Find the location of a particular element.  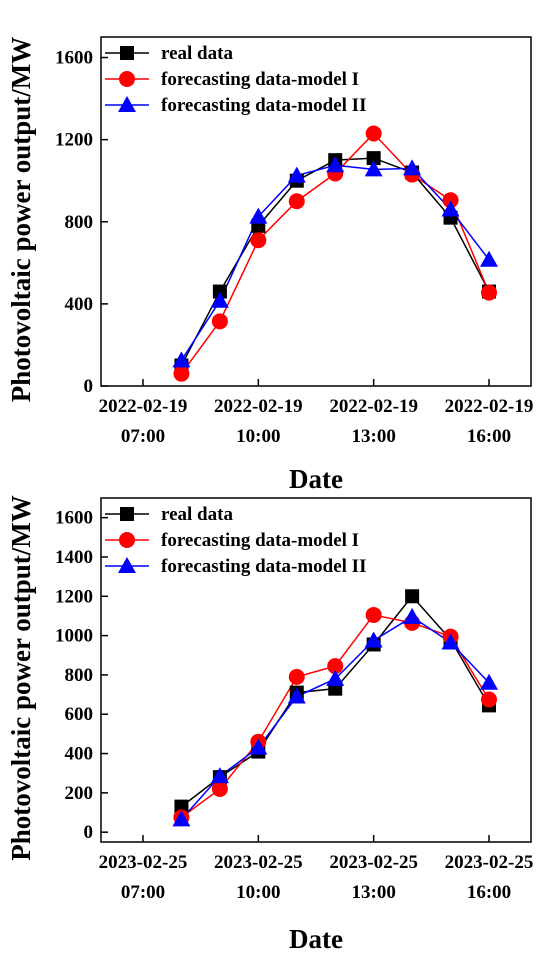

y-tick-label: 200 is located at coordinates (79, 793).